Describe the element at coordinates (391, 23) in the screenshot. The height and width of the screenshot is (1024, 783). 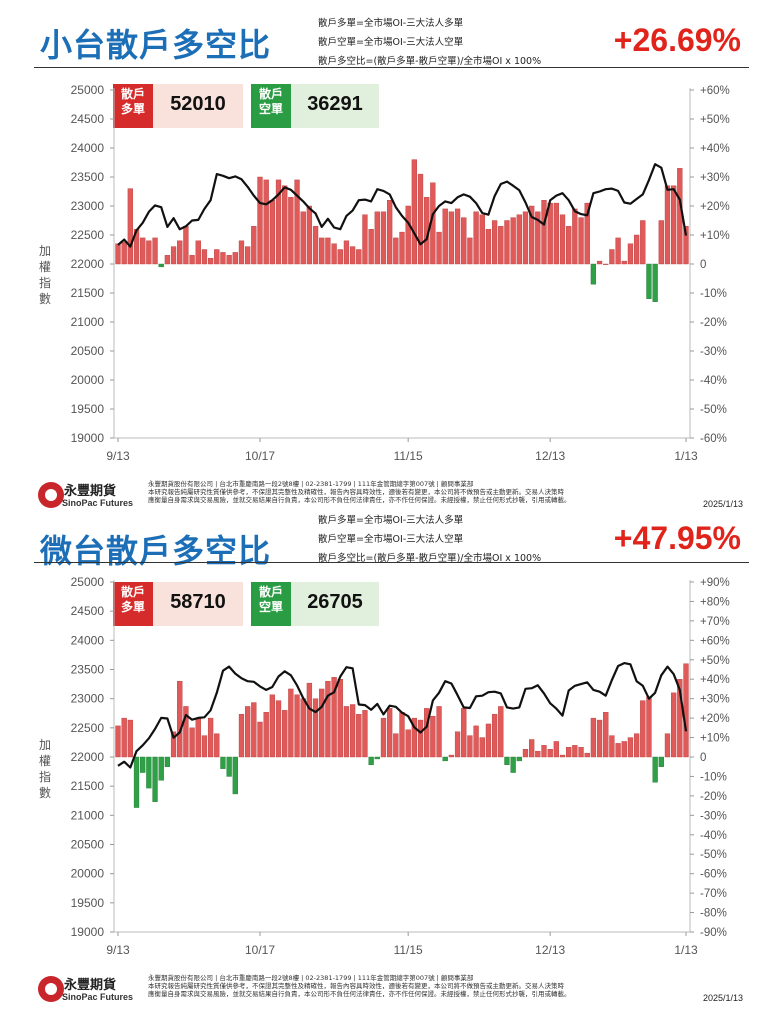
I see `formula-line: 散戶多單=全市場OI-三大法人多單` at that location.